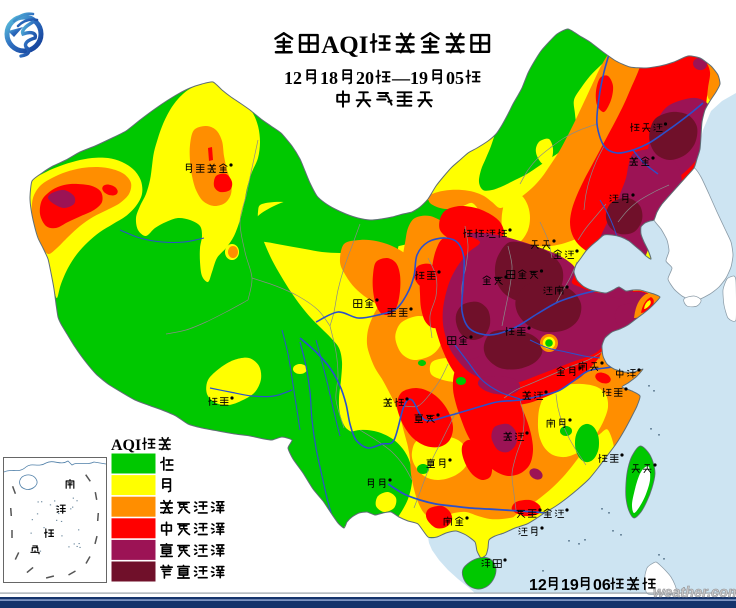 The image size is (736, 608). What do you see at coordinates (602, 585) in the screenshot?
I see `svg-text: 06` at bounding box center [602, 585].